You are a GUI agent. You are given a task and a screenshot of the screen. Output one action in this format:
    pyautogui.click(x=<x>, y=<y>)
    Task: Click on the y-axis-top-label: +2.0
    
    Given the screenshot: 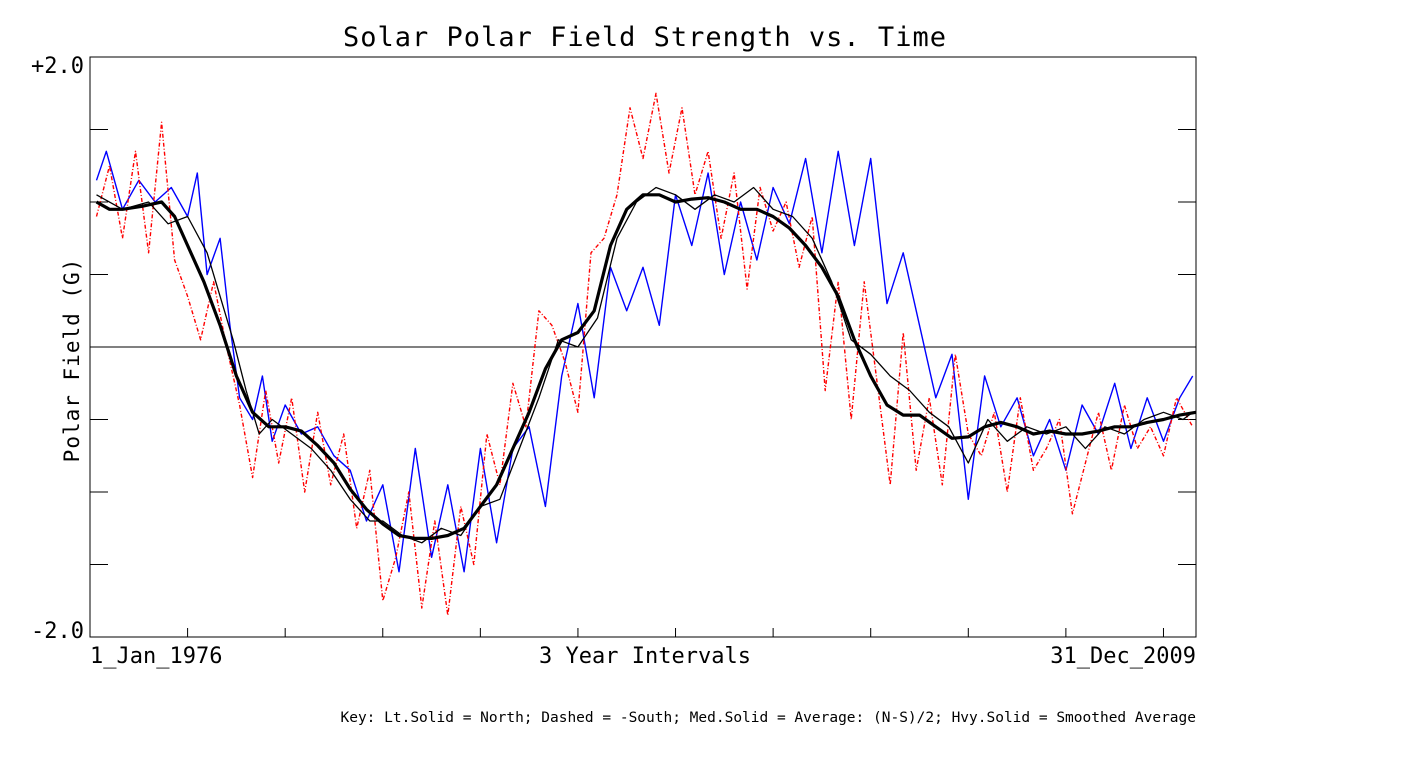 What is the action you would take?
    pyautogui.click(x=57, y=66)
    